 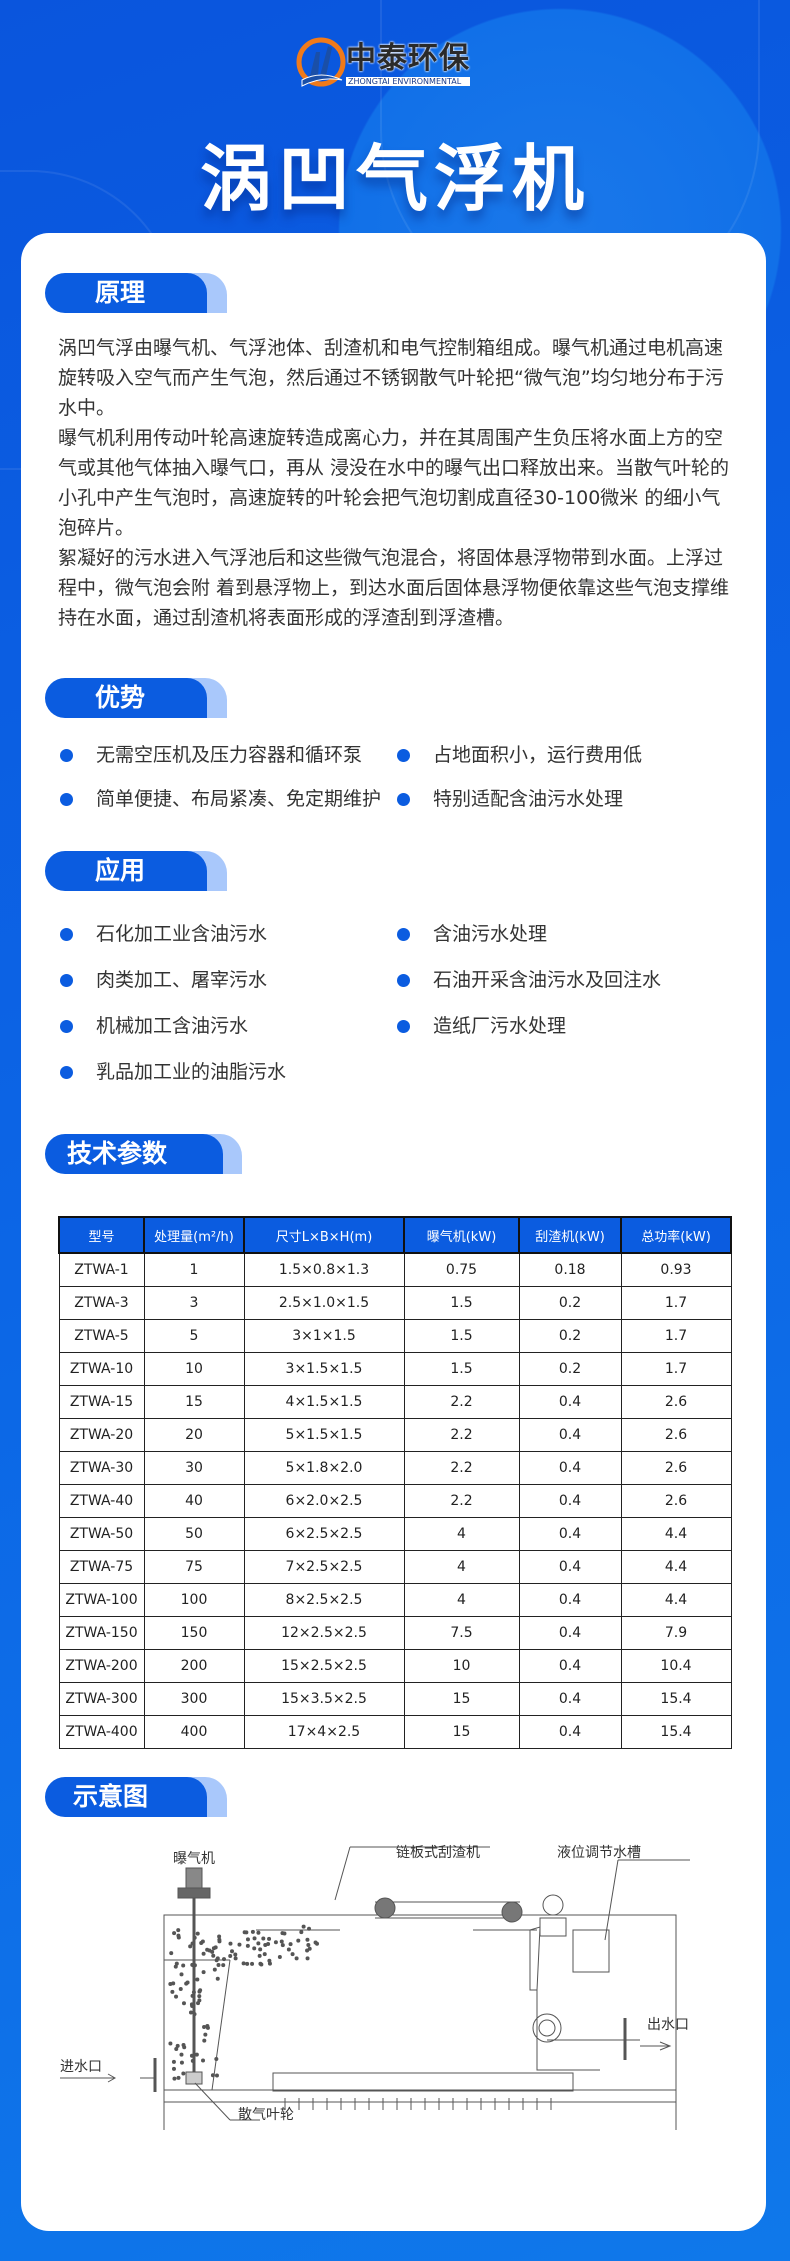 What do you see at coordinates (101, 1434) in the screenshot?
I see `table-cell: ZTWA-20` at bounding box center [101, 1434].